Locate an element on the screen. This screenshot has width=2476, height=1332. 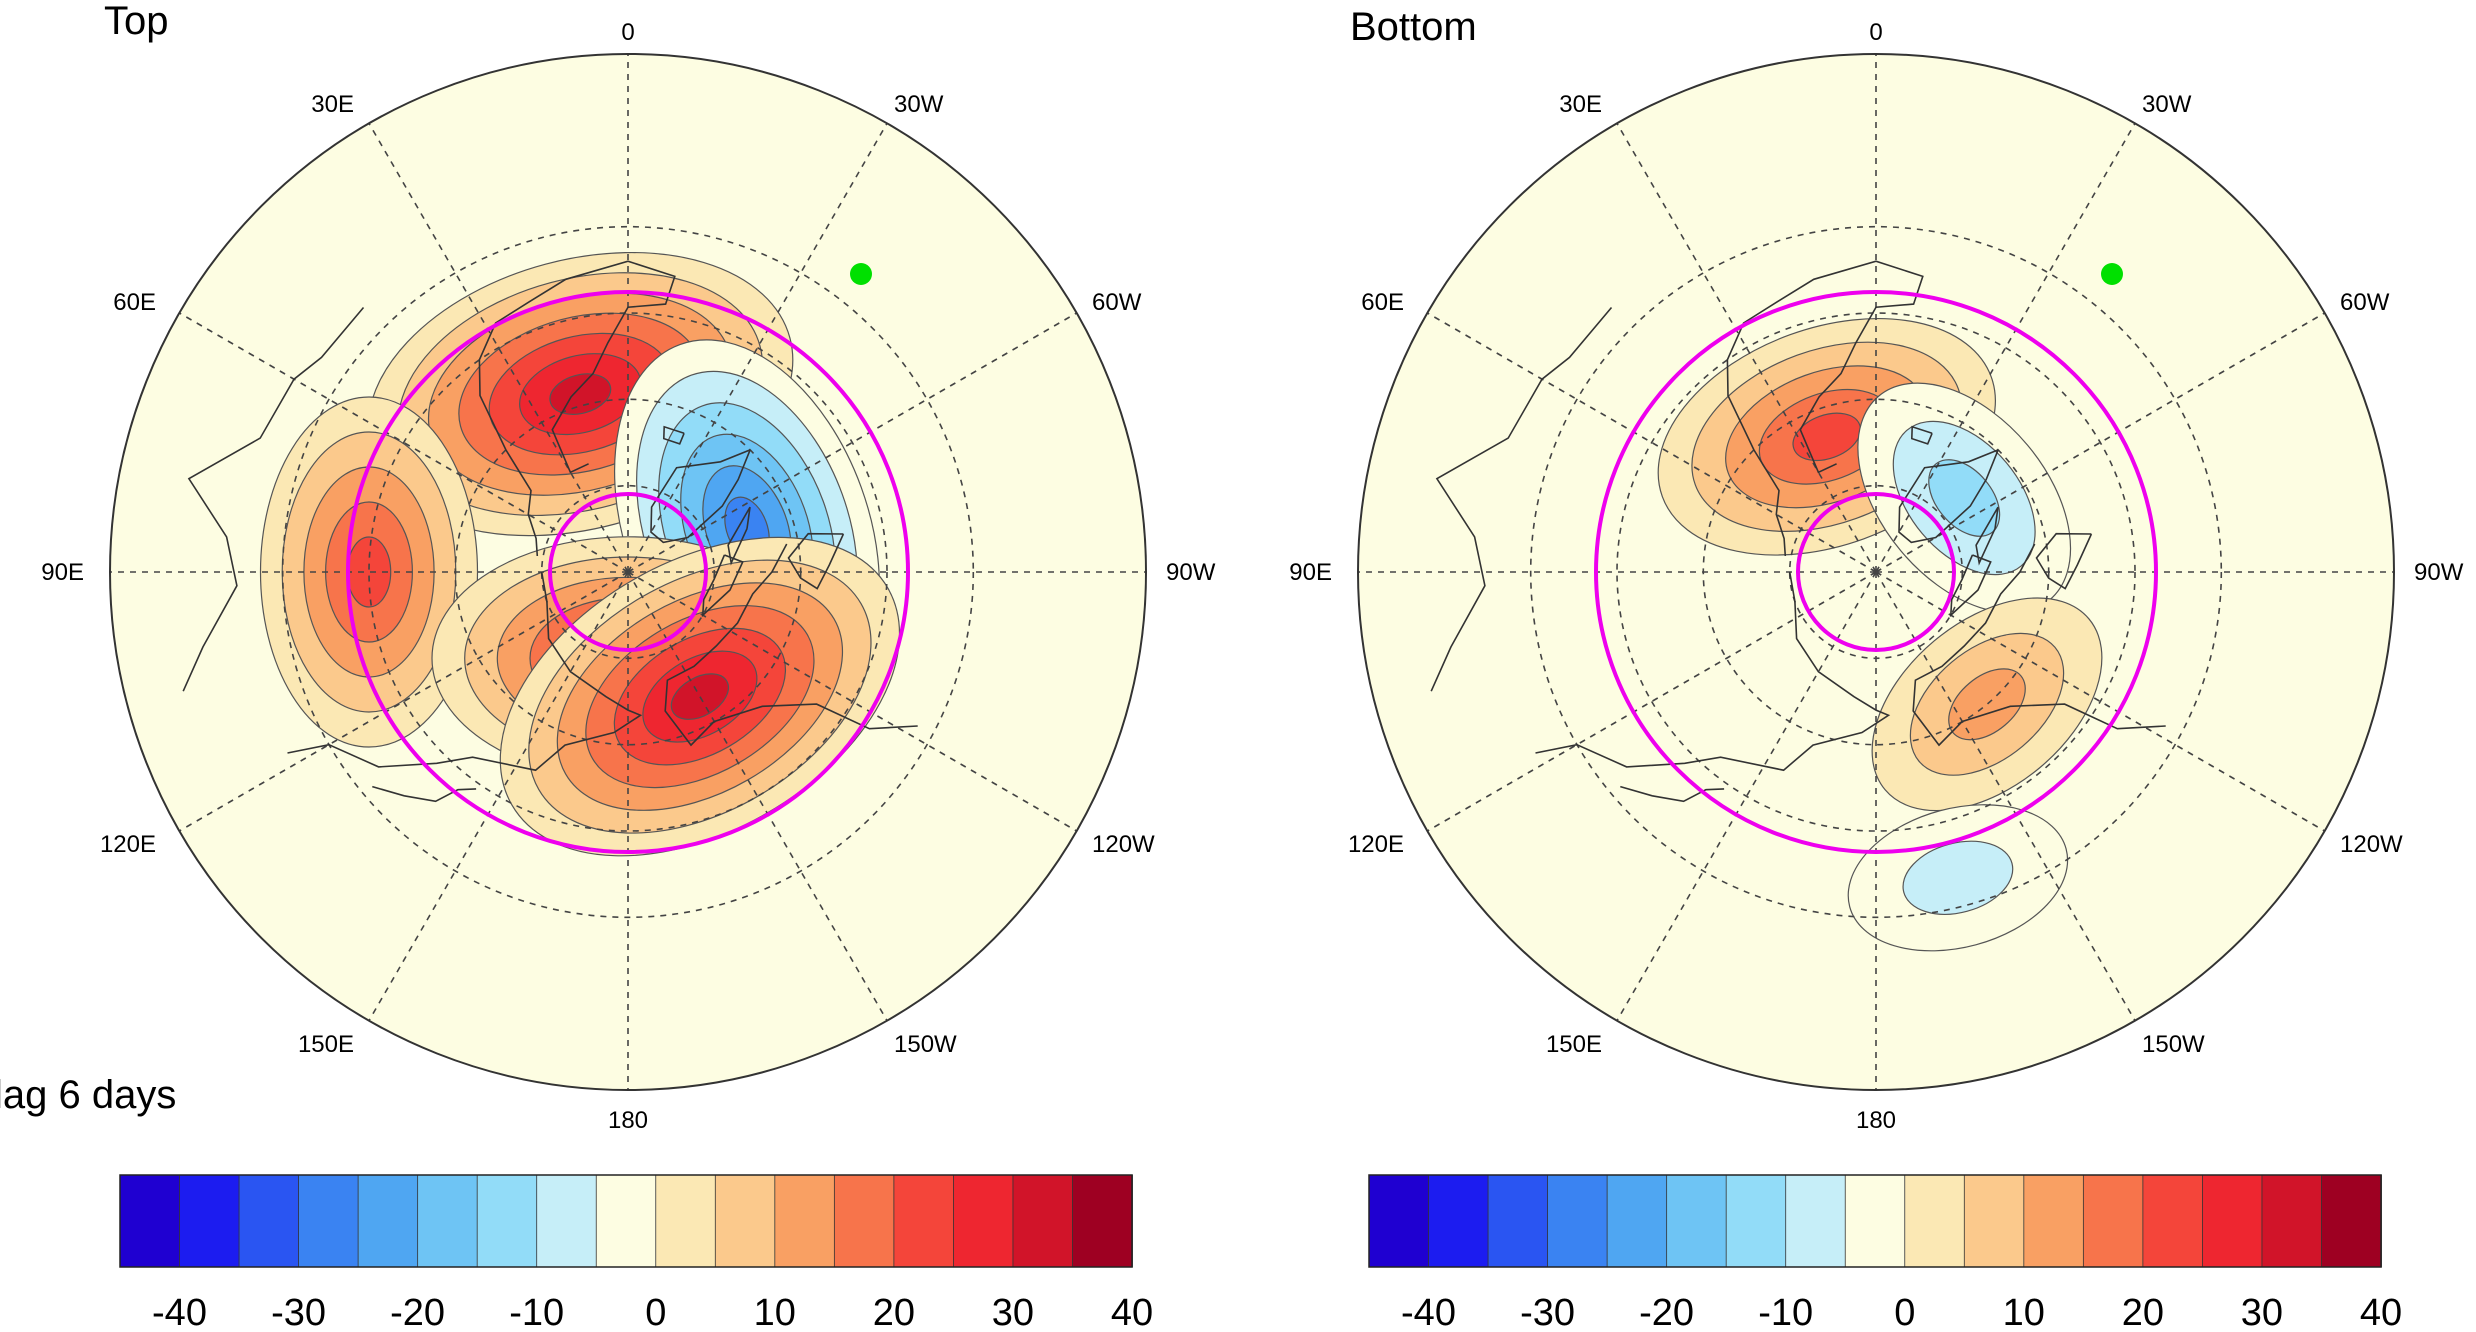
panel-title-bottom: Bottom is located at coordinates (1413, 27).